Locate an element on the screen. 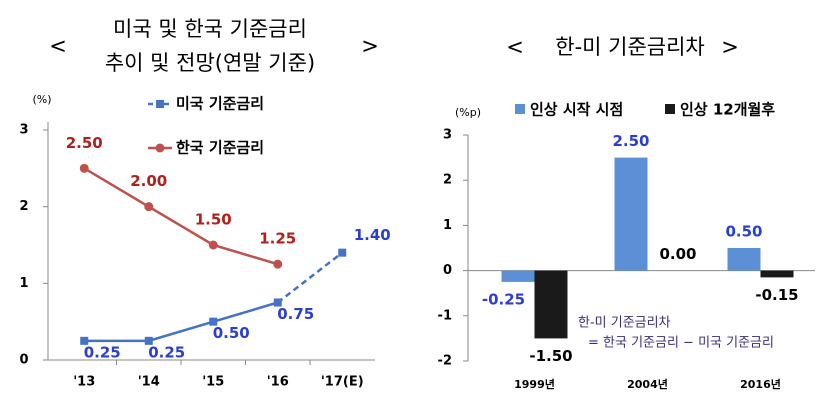  y-tick-label: -2 is located at coordinates (445, 361).